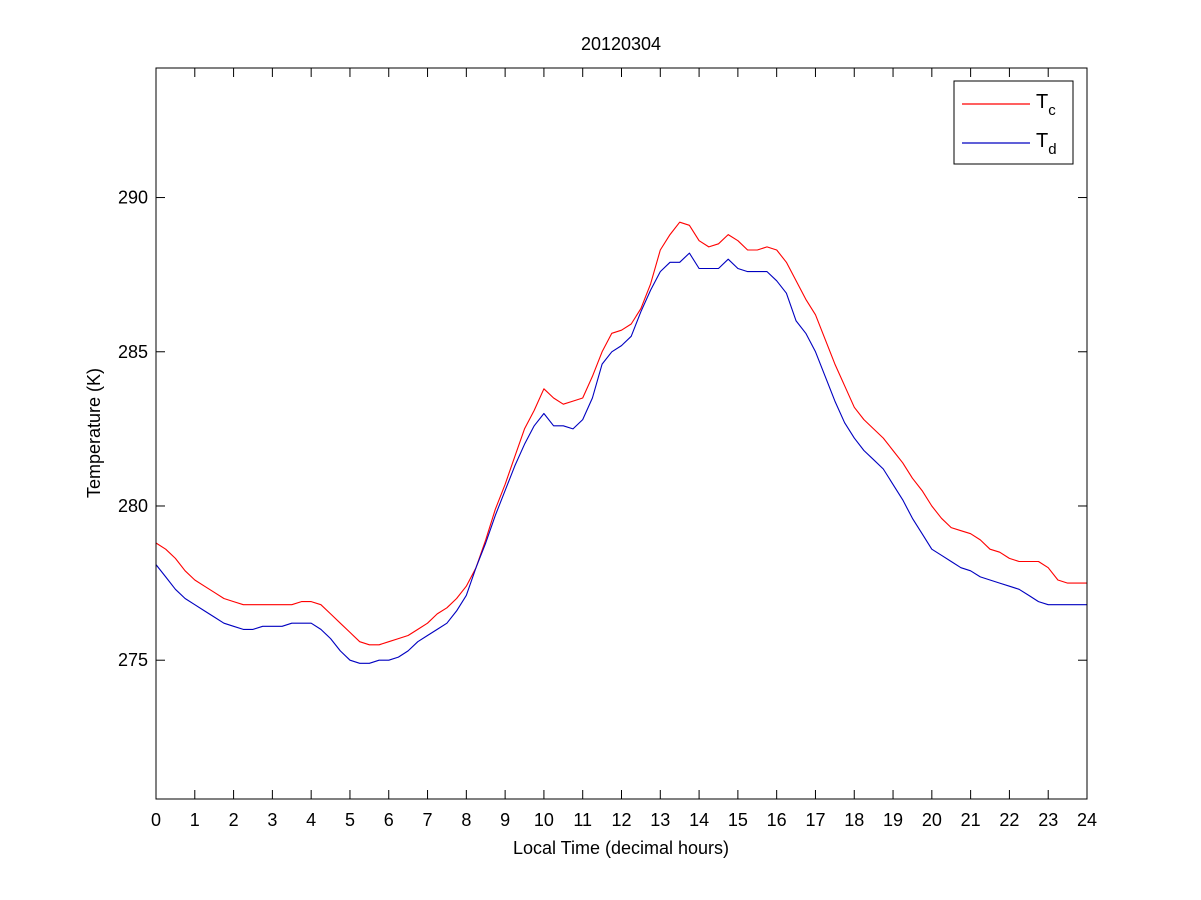 The image size is (1201, 900). What do you see at coordinates (893, 820) in the screenshot?
I see `x-tick-label: 19` at bounding box center [893, 820].